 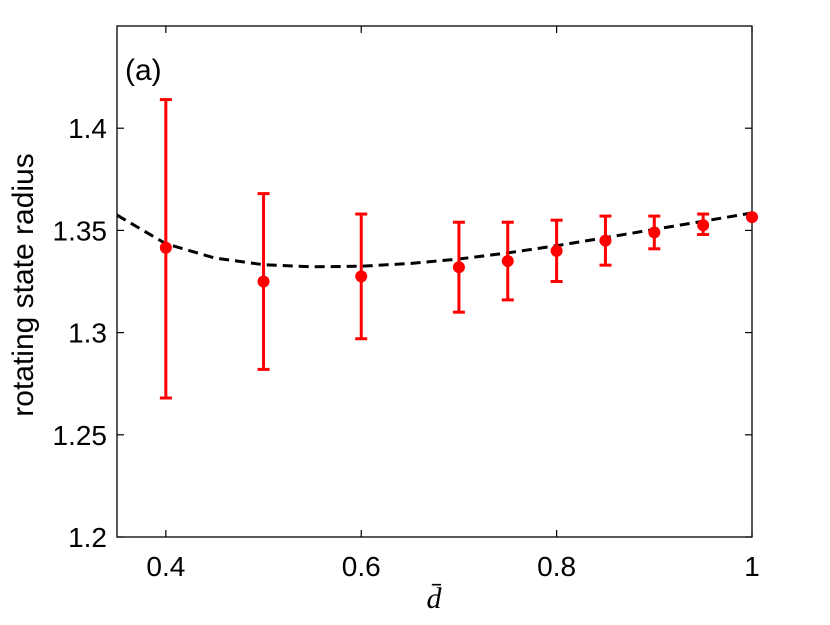 What do you see at coordinates (143, 70) in the screenshot?
I see `panel-label: (a)` at bounding box center [143, 70].